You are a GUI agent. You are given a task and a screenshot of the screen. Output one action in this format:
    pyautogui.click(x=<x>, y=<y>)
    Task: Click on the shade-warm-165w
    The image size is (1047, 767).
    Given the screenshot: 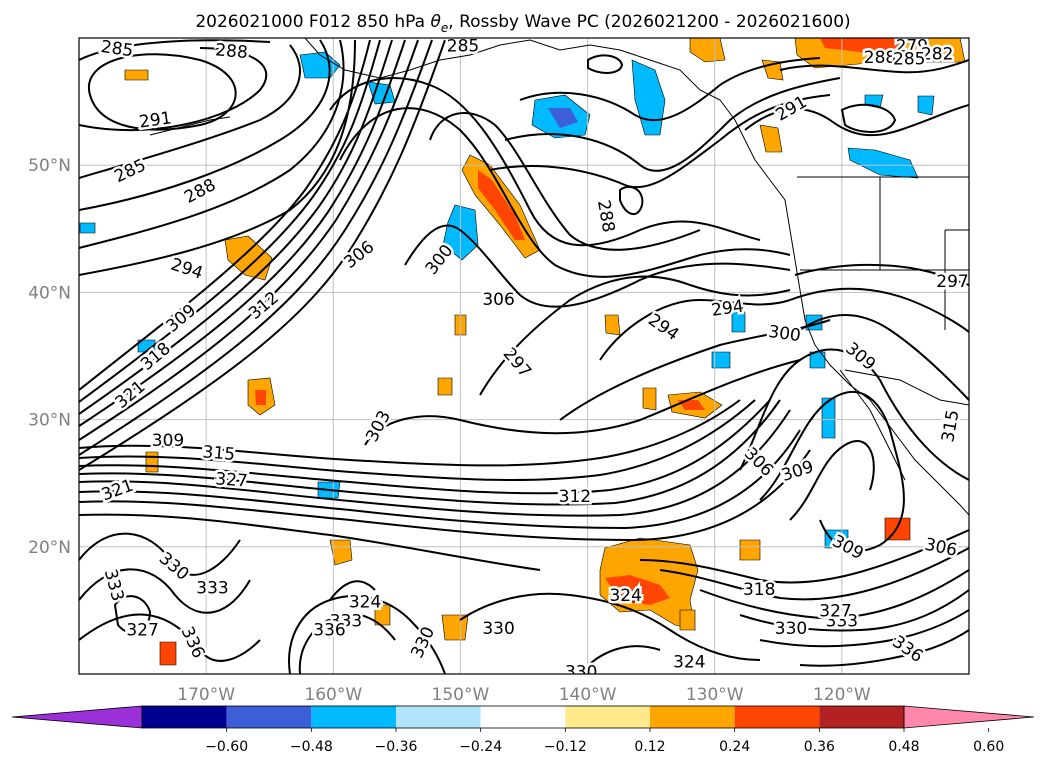 What is the action you would take?
    pyautogui.click(x=248, y=258)
    